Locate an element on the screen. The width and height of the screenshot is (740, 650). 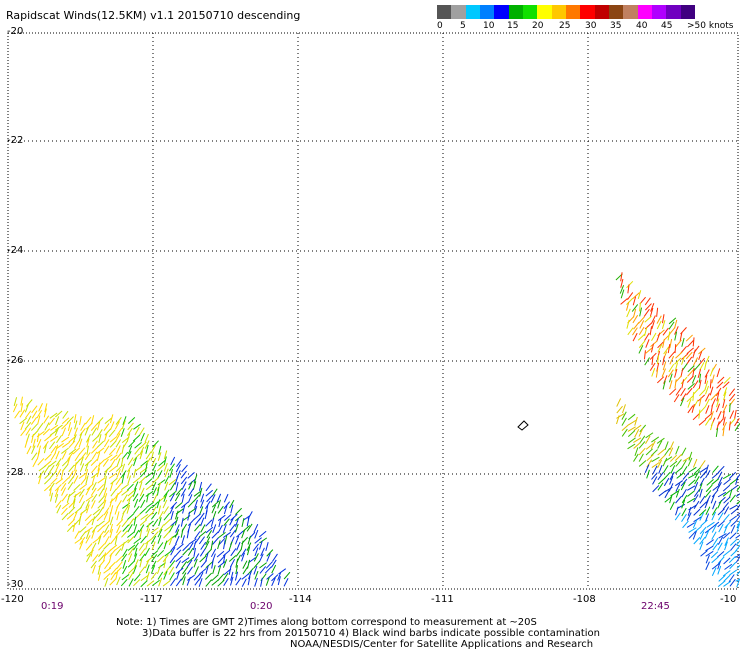
lat-label: -20 is located at coordinates (15, 31).